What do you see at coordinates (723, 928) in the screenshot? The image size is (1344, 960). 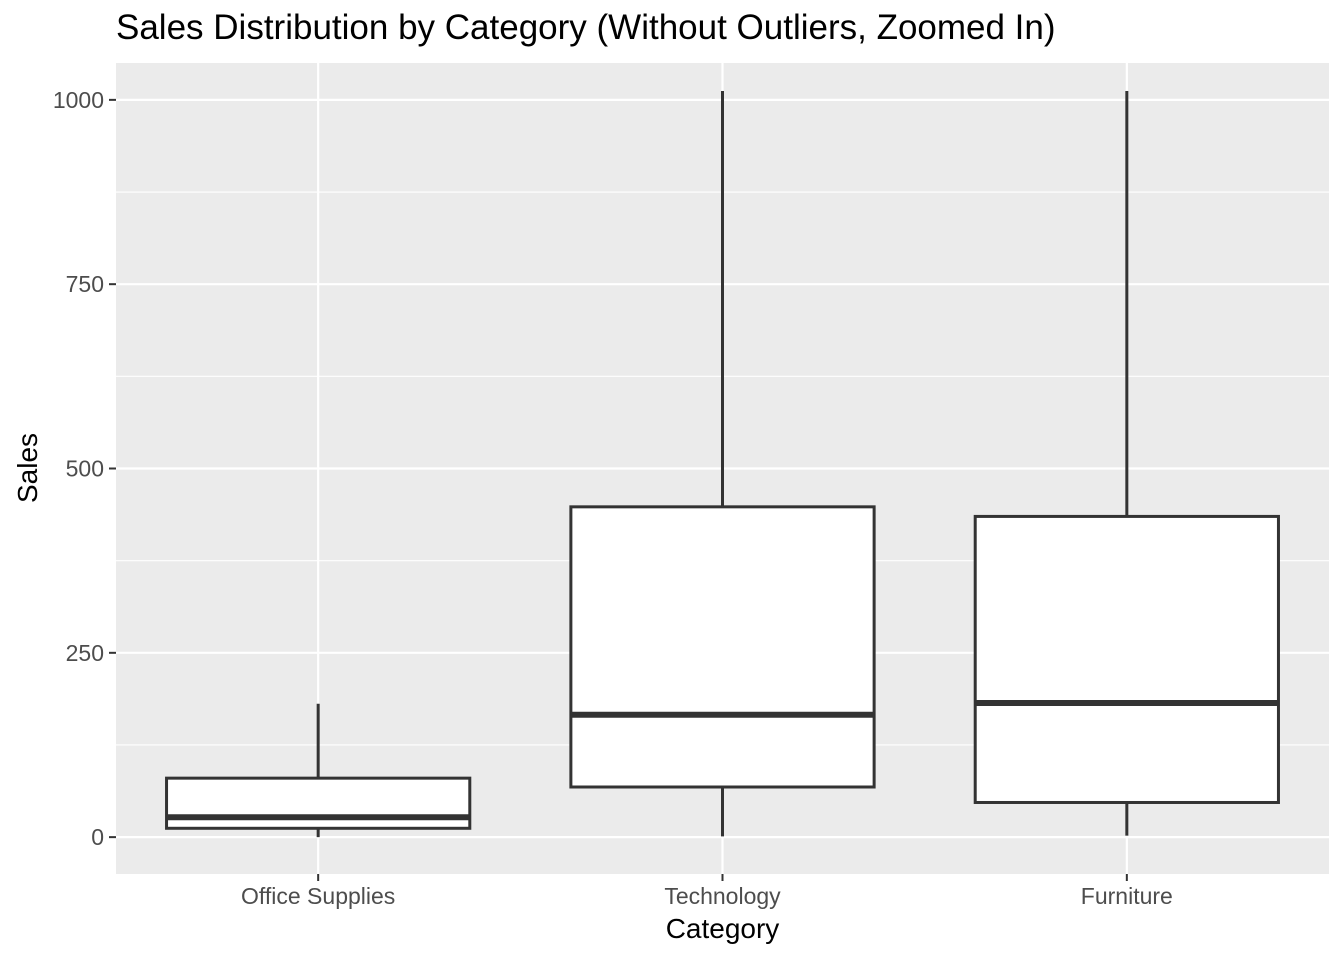 I see `x-axis-title: Category` at bounding box center [723, 928].